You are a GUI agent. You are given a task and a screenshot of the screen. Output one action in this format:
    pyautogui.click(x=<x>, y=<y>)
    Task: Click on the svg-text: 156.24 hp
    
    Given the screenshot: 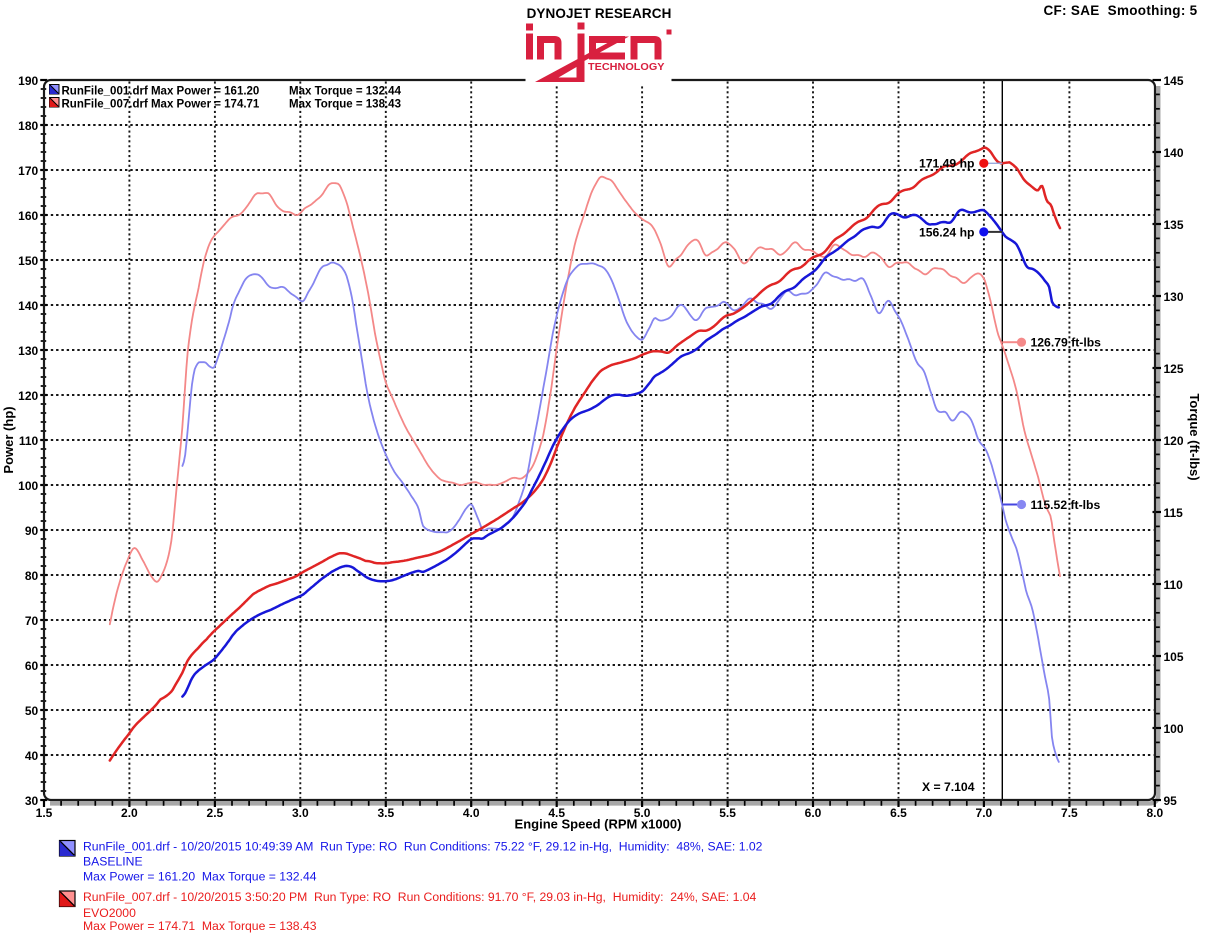 What is the action you would take?
    pyautogui.click(x=947, y=232)
    